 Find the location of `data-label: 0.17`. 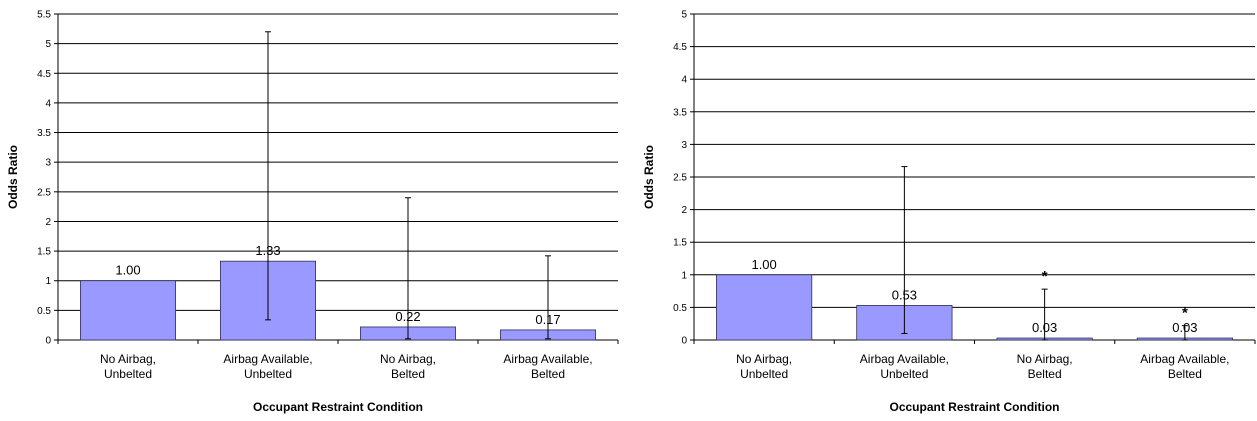

data-label: 0.17 is located at coordinates (547, 319).